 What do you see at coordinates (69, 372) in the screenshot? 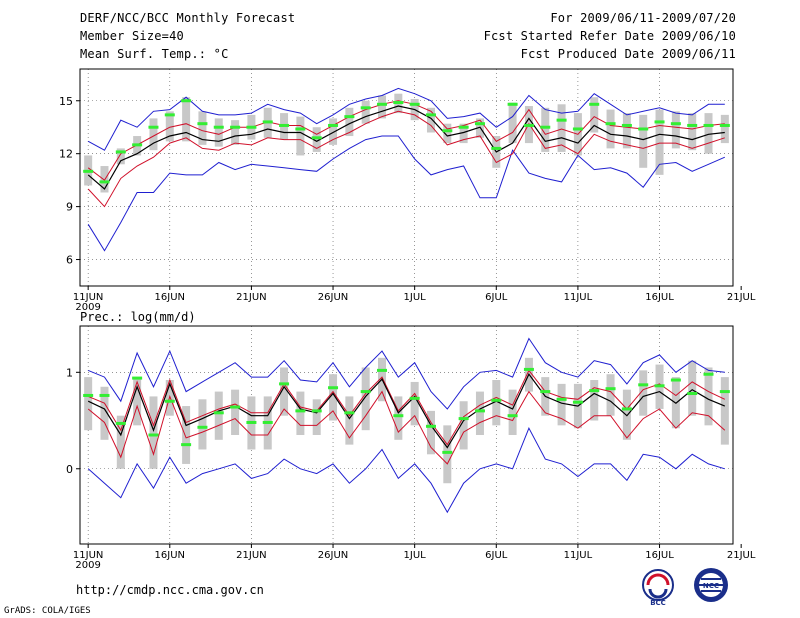
I see `precipitation-ytick-label: 1` at bounding box center [69, 372].